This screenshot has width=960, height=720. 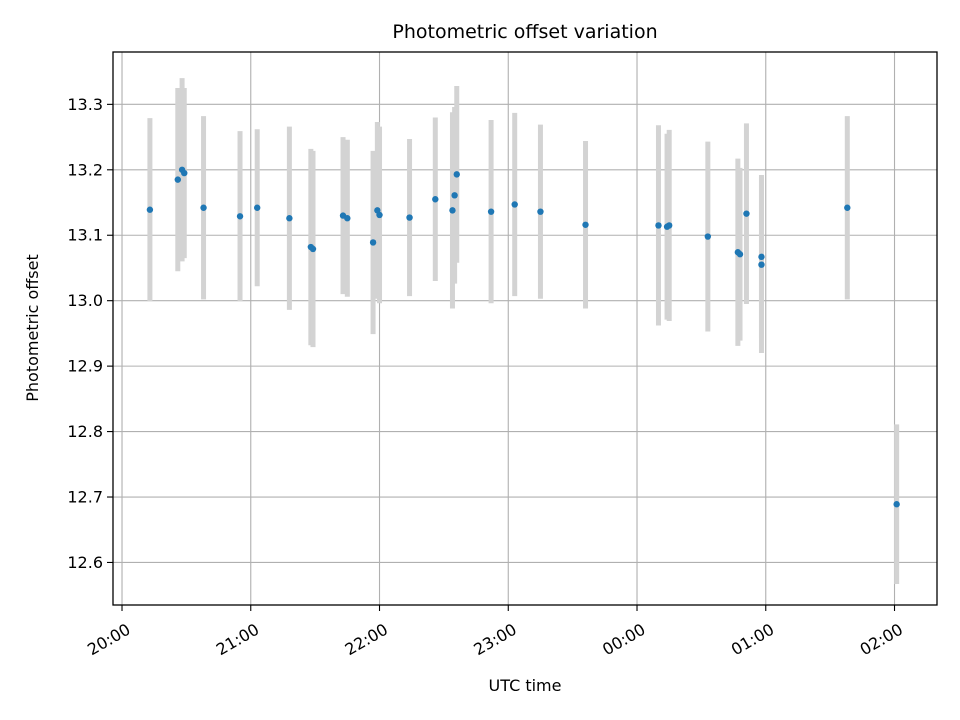 What do you see at coordinates (85, 366) in the screenshot?
I see `y-tick-label: 12.9` at bounding box center [85, 366].